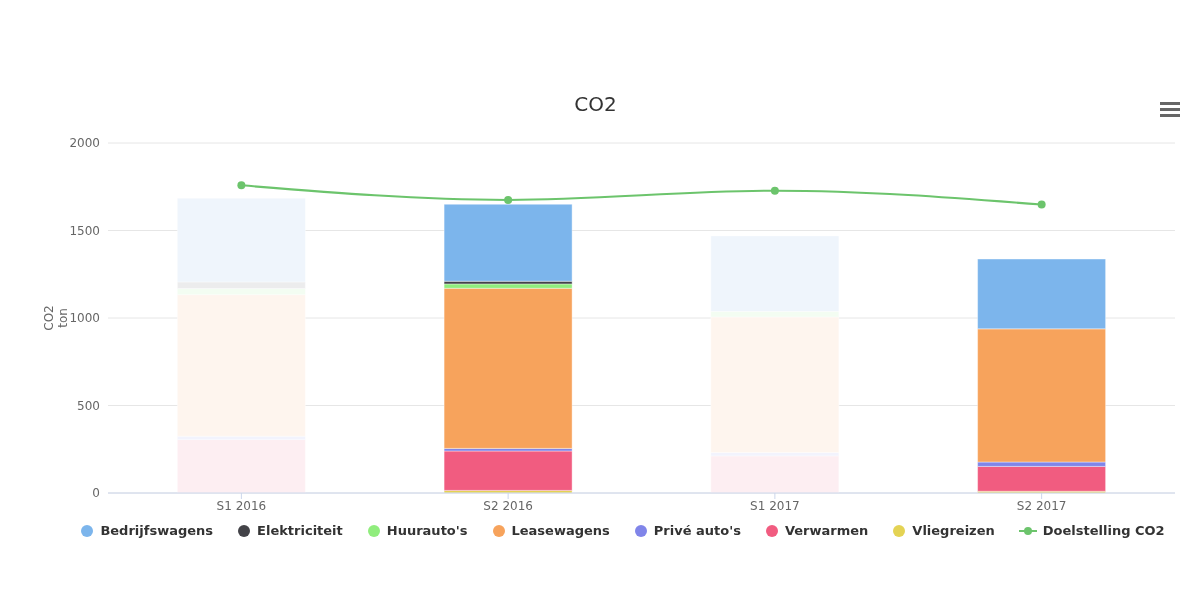 This screenshot has width=1191, height=608. What do you see at coordinates (508, 505) in the screenshot?
I see `x-tick-label: S2 2016` at bounding box center [508, 505].